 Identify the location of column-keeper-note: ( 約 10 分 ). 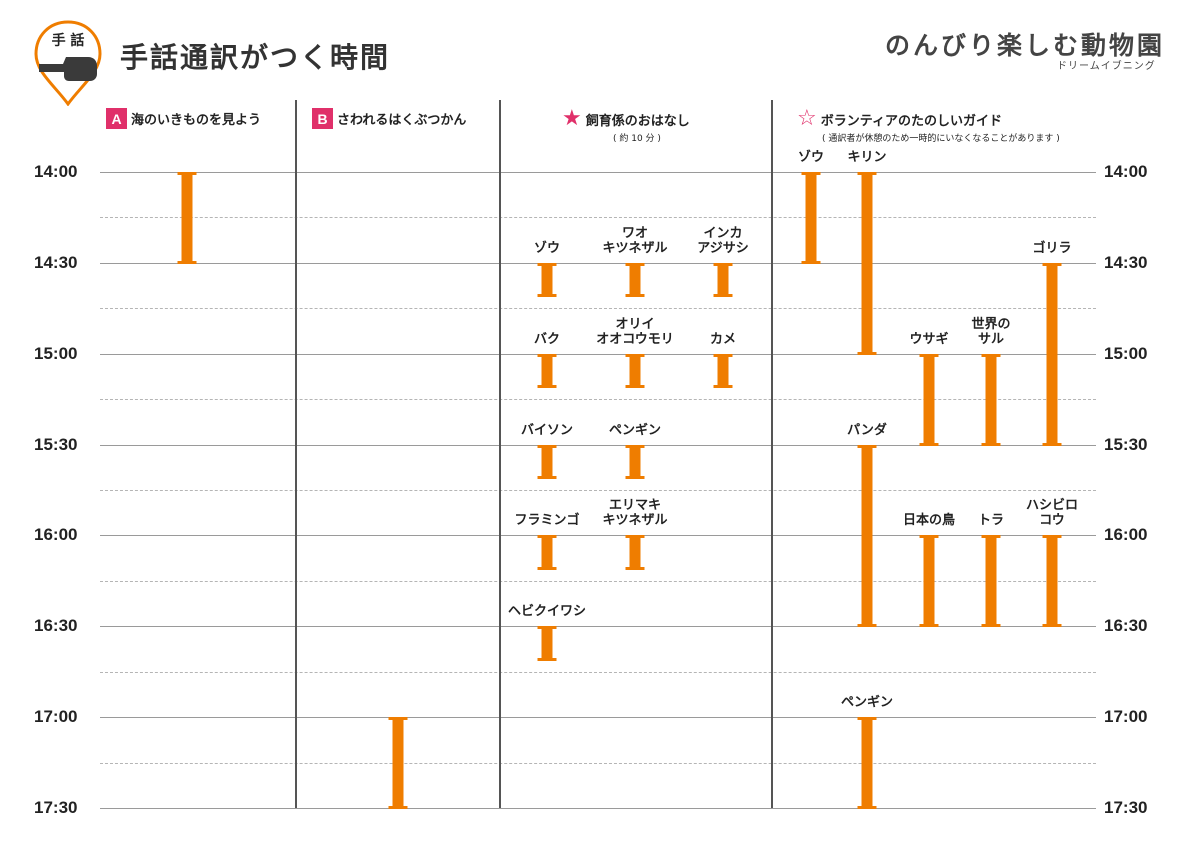
(637, 139).